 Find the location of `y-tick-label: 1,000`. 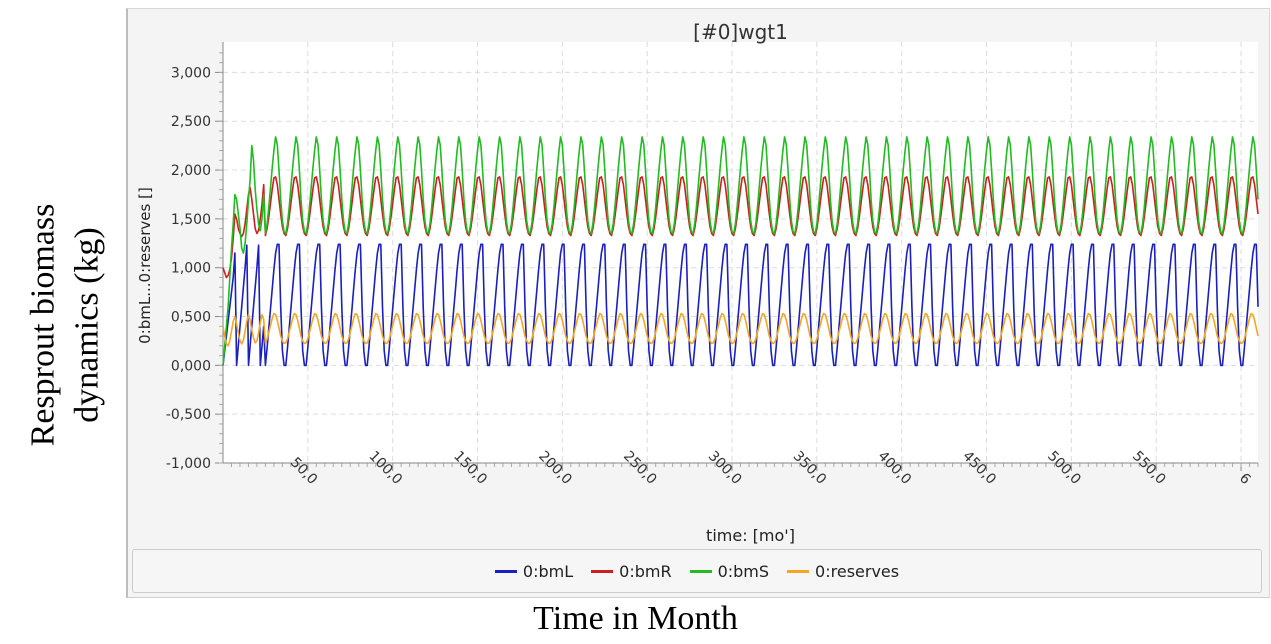

y-tick-label: 1,000 is located at coordinates (191, 269).